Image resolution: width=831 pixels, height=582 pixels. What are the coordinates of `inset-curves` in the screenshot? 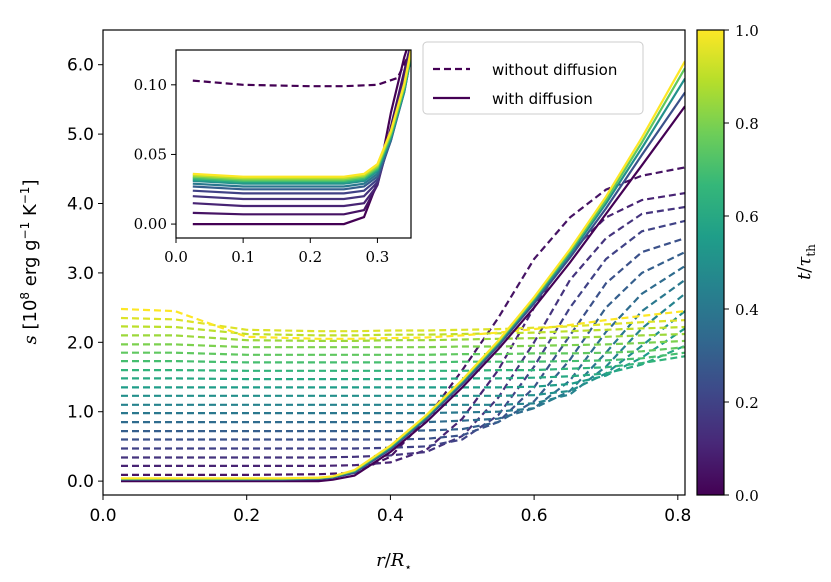 It's located at (301, 138).